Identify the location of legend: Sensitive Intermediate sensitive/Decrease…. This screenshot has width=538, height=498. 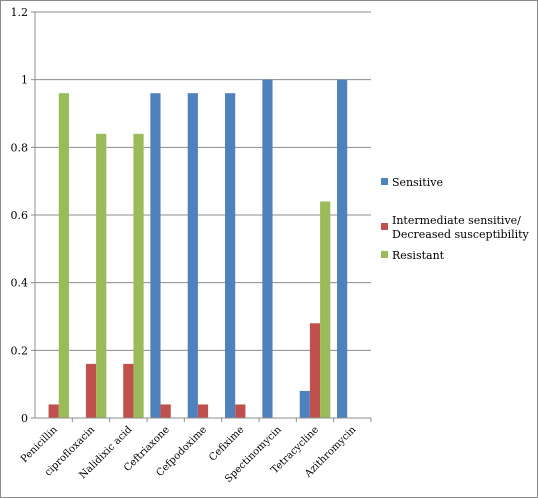
(455, 219).